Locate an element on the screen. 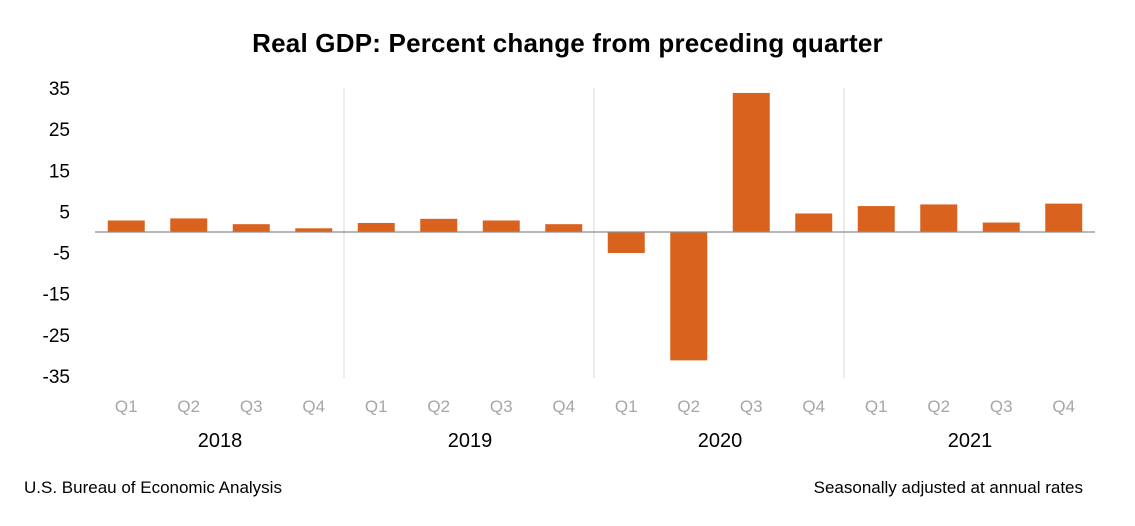 The width and height of the screenshot is (1135, 526). year-label: 2018 is located at coordinates (220, 441).